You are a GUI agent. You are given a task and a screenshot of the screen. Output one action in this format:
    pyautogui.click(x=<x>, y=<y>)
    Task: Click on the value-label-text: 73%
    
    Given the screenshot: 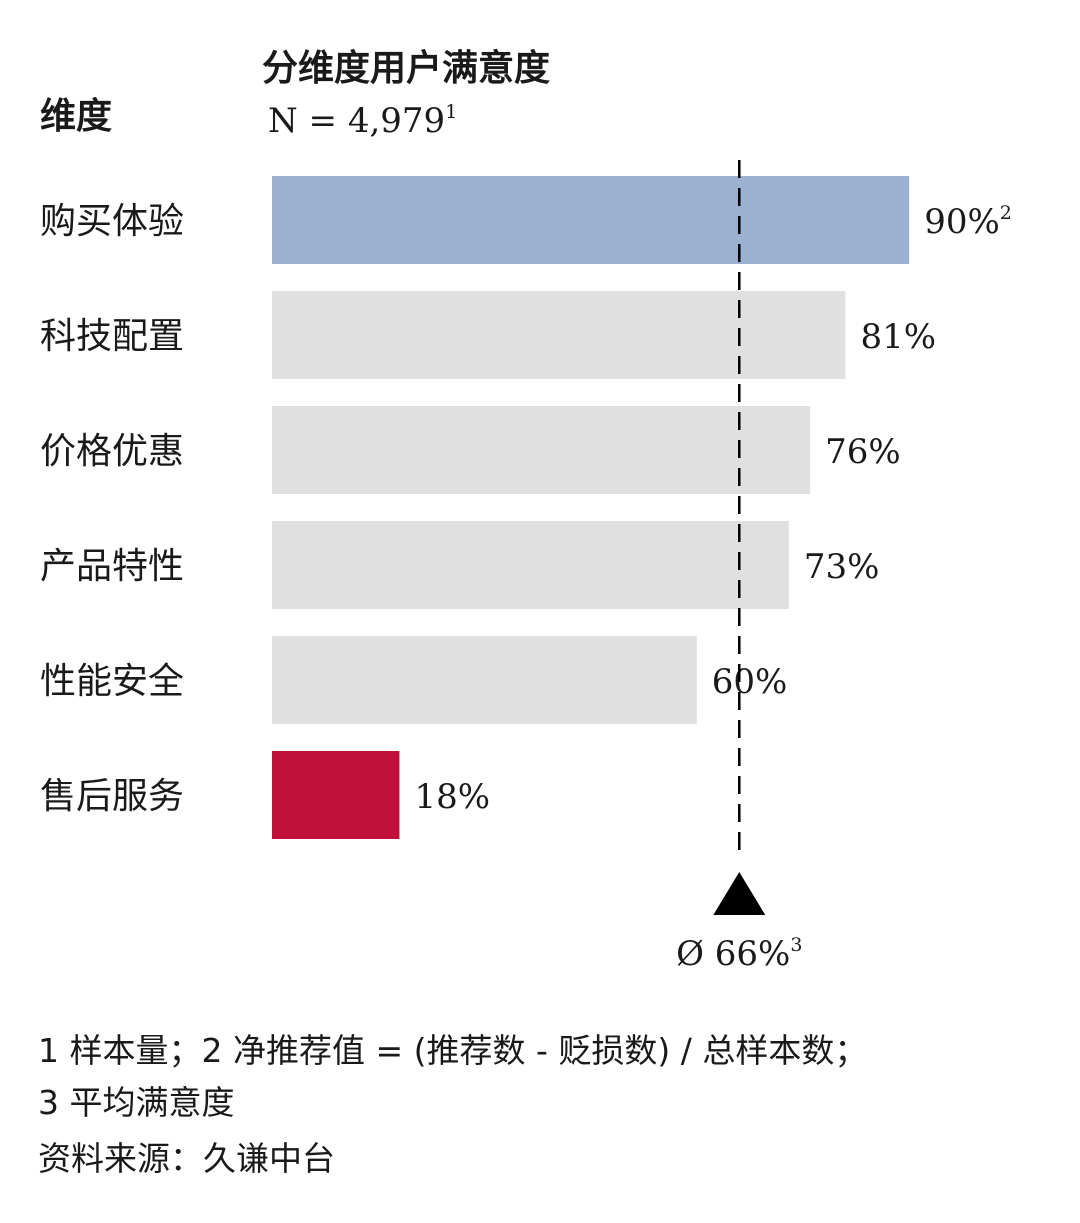 What is the action you would take?
    pyautogui.click(x=842, y=567)
    